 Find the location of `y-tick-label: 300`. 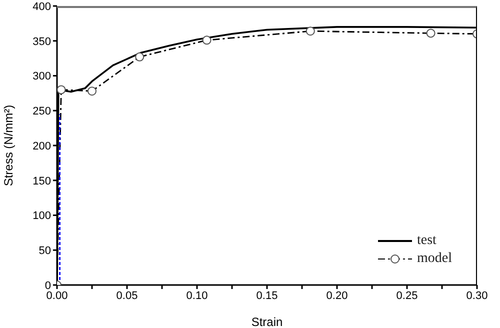

y-tick-label: 300 is located at coordinates (41, 76).